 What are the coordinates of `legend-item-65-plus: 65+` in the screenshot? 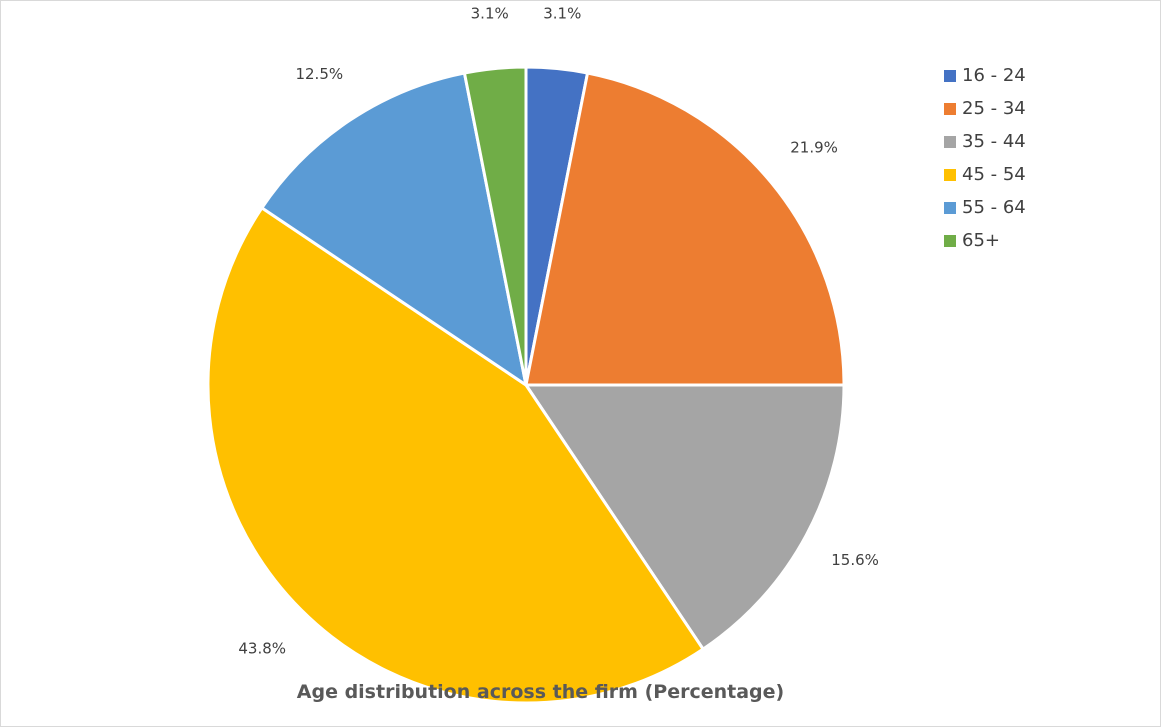 It's located at (985, 240).